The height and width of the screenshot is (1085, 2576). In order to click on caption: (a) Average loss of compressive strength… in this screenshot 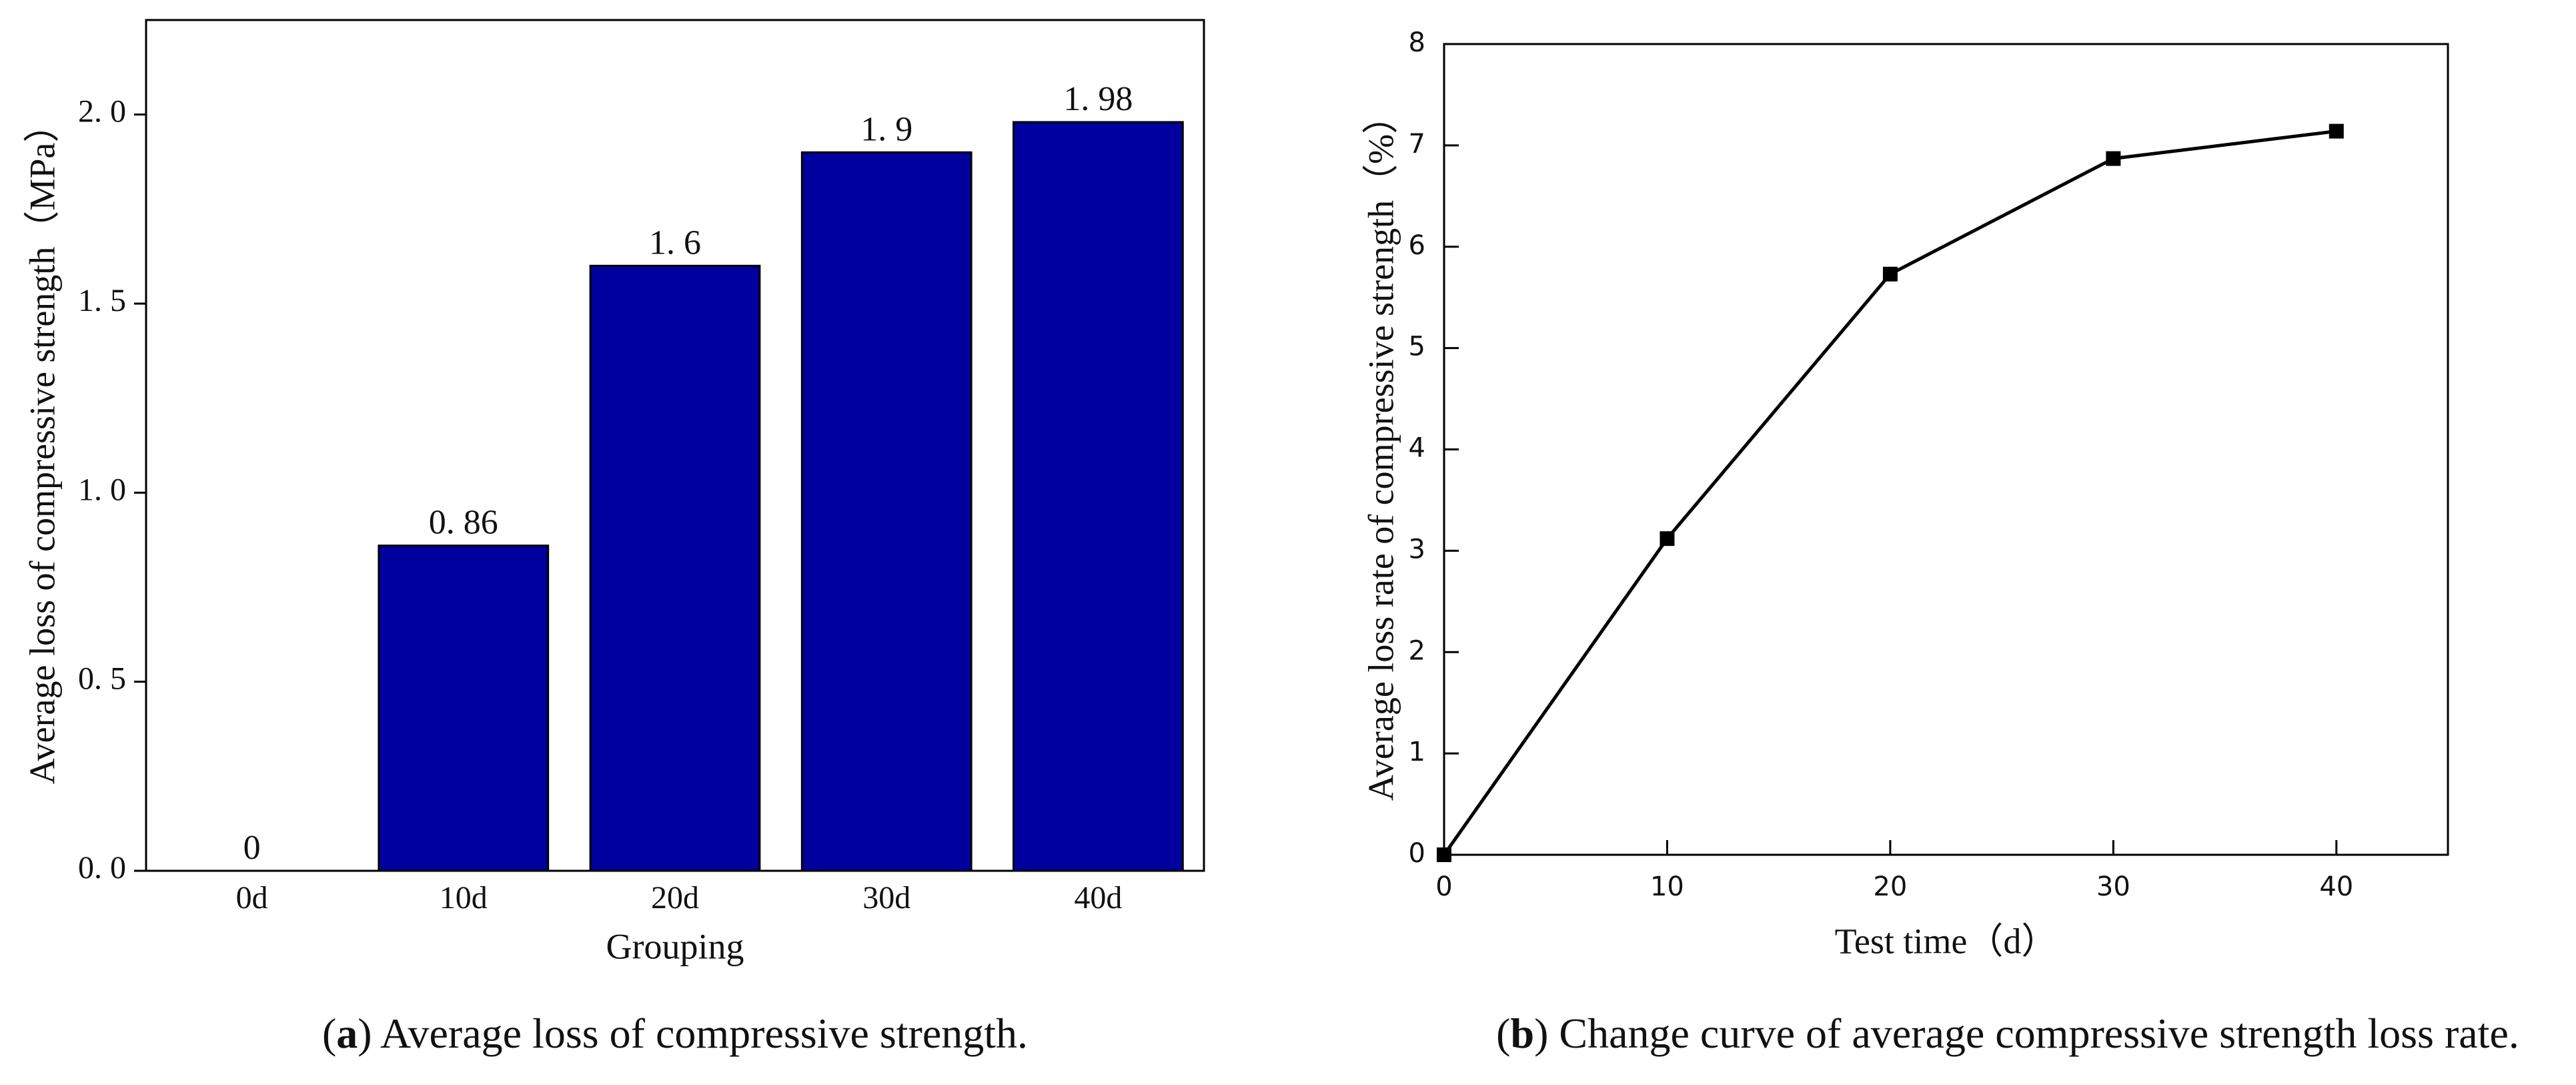, I will do `click(675, 1033)`.